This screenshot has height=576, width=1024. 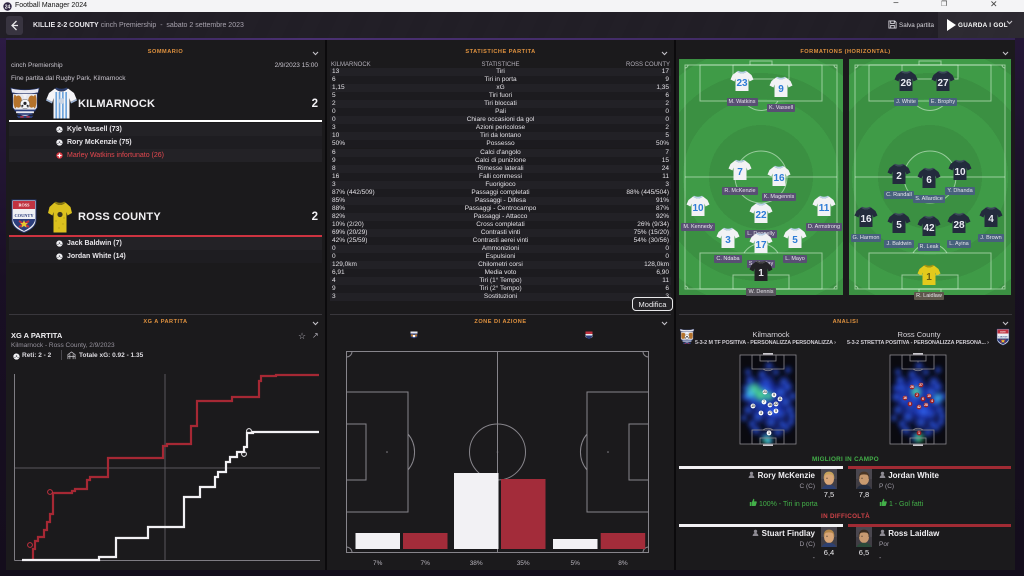 I want to click on svg-text: 38%, so click(x=476, y=563).